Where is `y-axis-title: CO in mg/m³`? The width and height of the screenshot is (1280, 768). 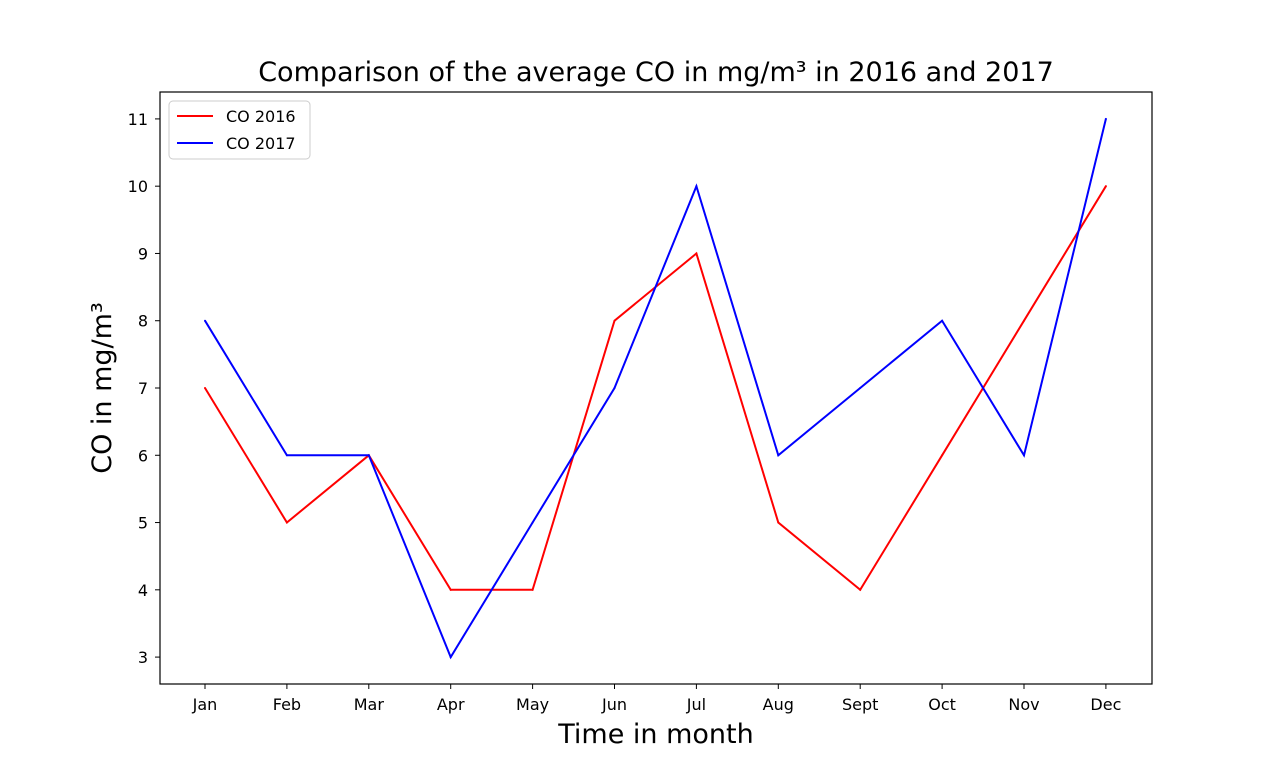
y-axis-title: CO in mg/m³ is located at coordinates (102, 388).